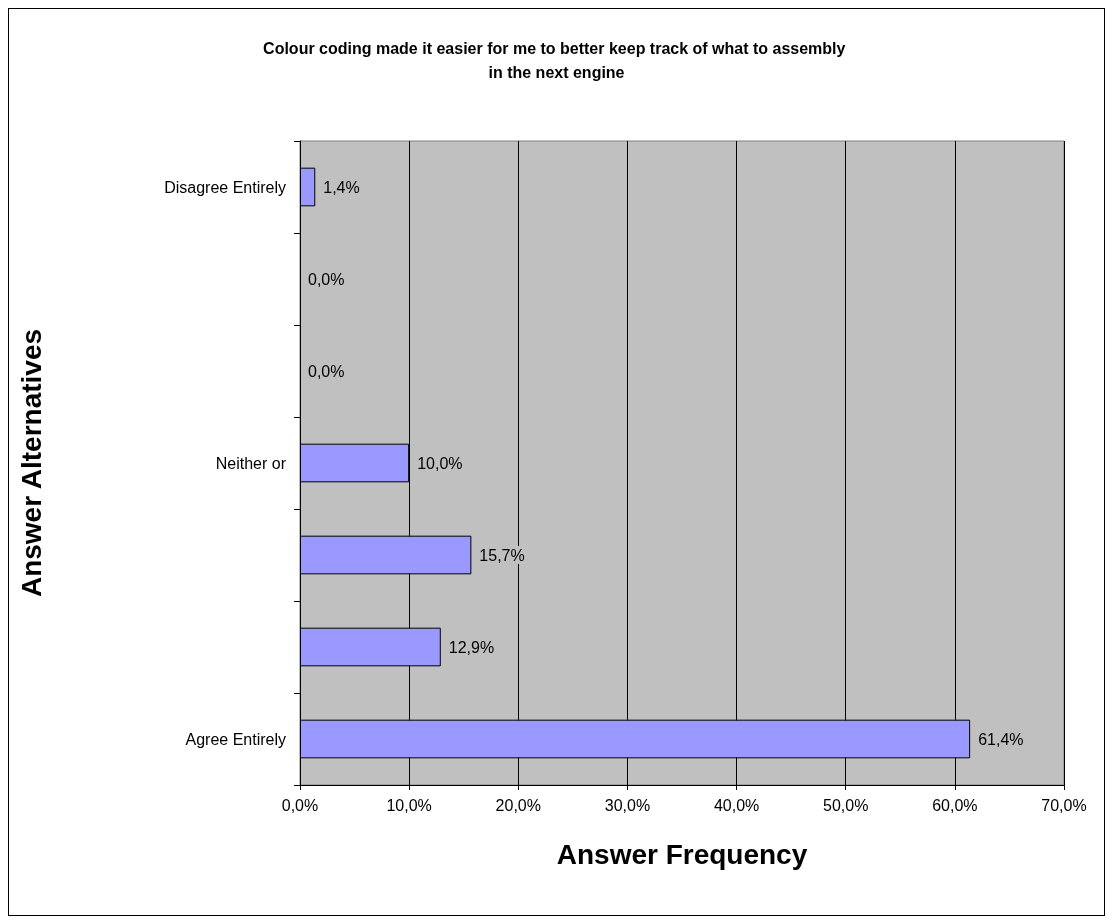 This screenshot has height=924, width=1113. Describe the element at coordinates (251, 463) in the screenshot. I see `y-tick-label: Neither or` at that location.